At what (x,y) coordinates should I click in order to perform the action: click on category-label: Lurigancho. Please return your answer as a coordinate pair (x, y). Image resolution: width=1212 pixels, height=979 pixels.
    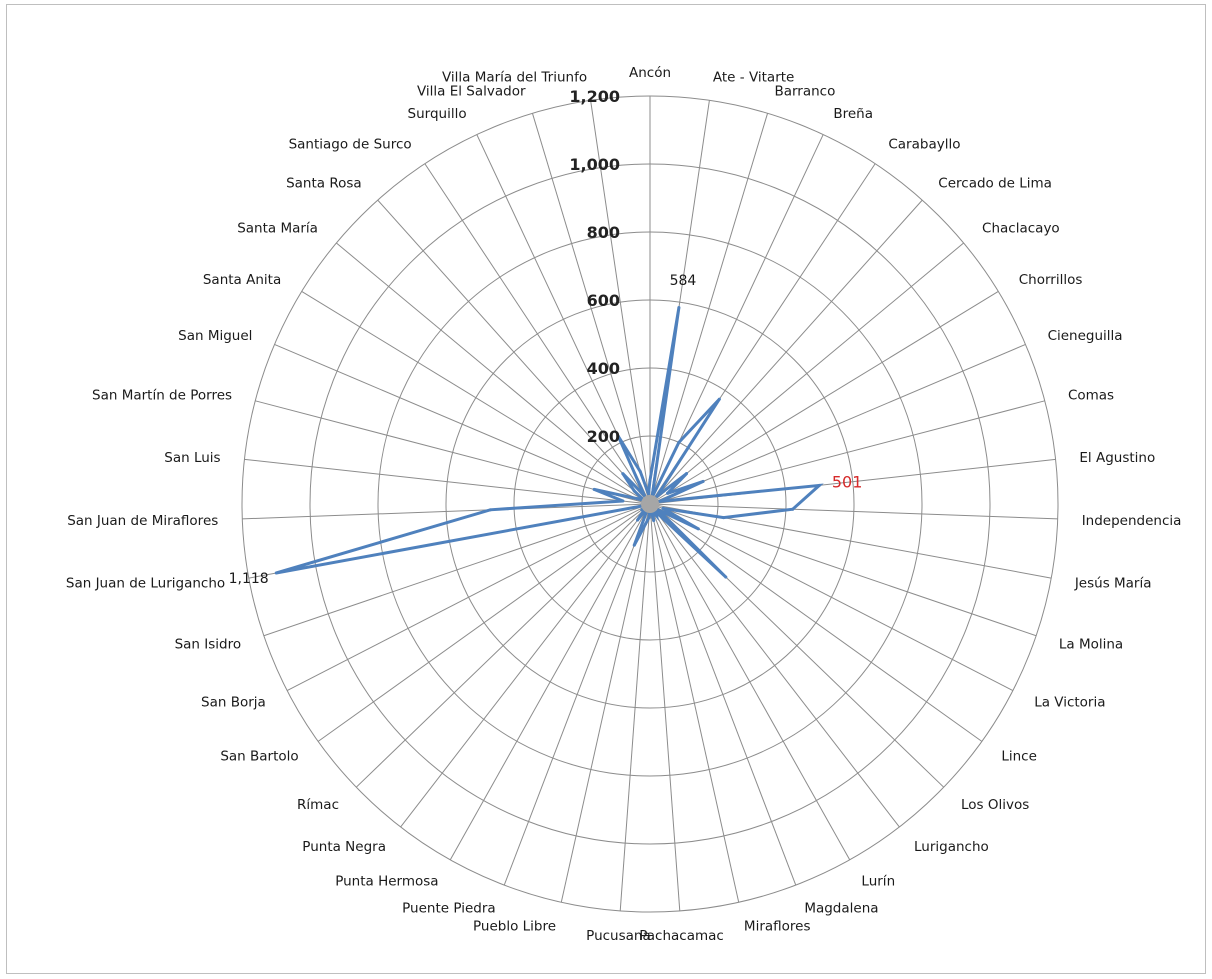
    Looking at the image, I should click on (951, 847).